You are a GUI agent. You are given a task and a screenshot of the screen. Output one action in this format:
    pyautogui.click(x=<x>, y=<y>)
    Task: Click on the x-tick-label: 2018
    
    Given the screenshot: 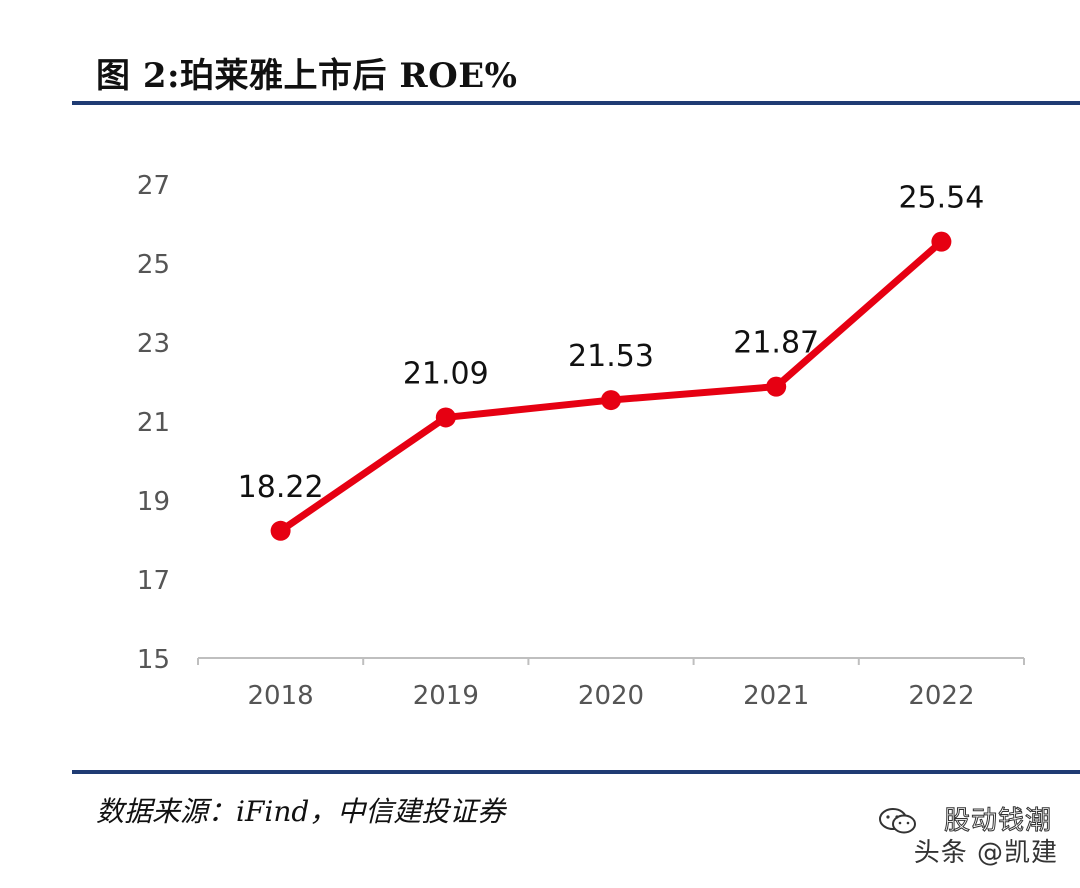 What is the action you would take?
    pyautogui.click(x=281, y=696)
    